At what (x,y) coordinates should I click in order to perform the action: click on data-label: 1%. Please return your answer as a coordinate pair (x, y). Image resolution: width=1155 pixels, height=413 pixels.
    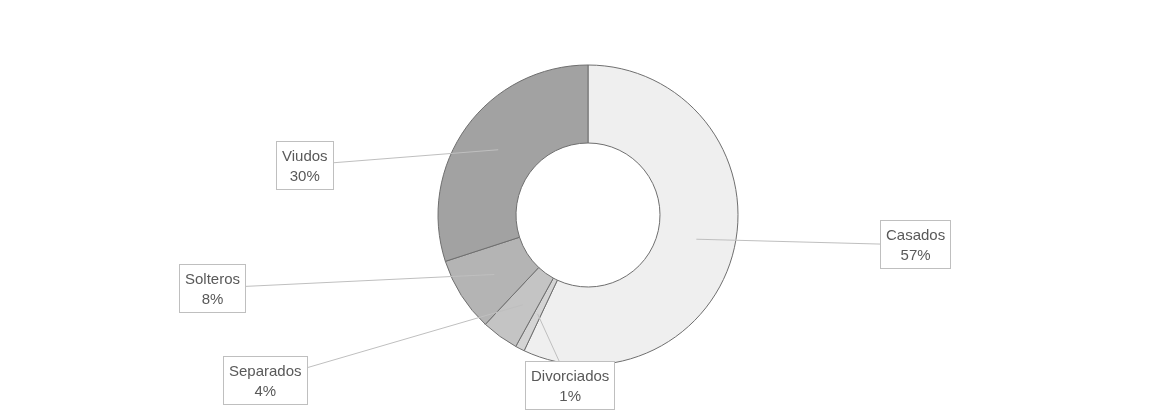
    Looking at the image, I should click on (570, 395).